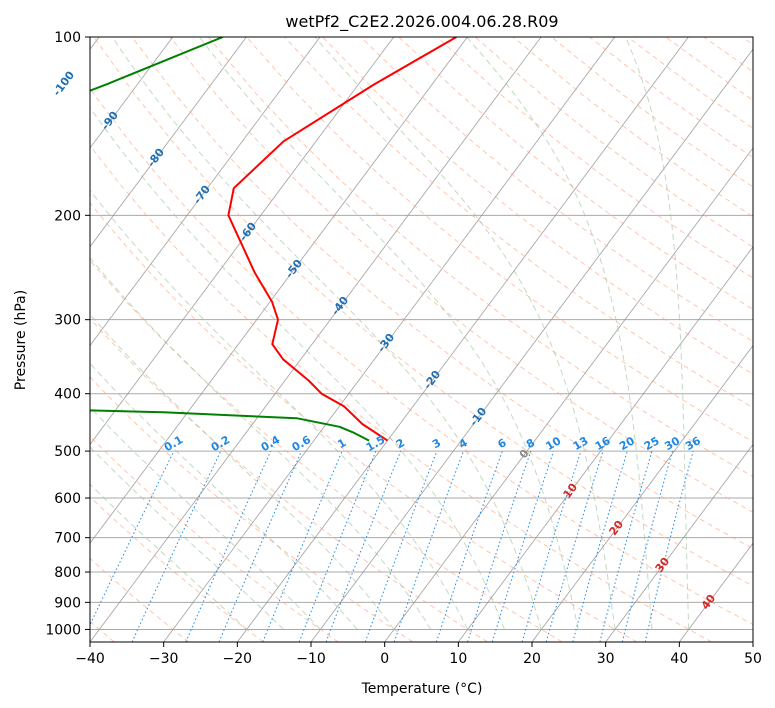 The height and width of the screenshot is (708, 775). I want to click on x-tick-label: 30, so click(606, 659).